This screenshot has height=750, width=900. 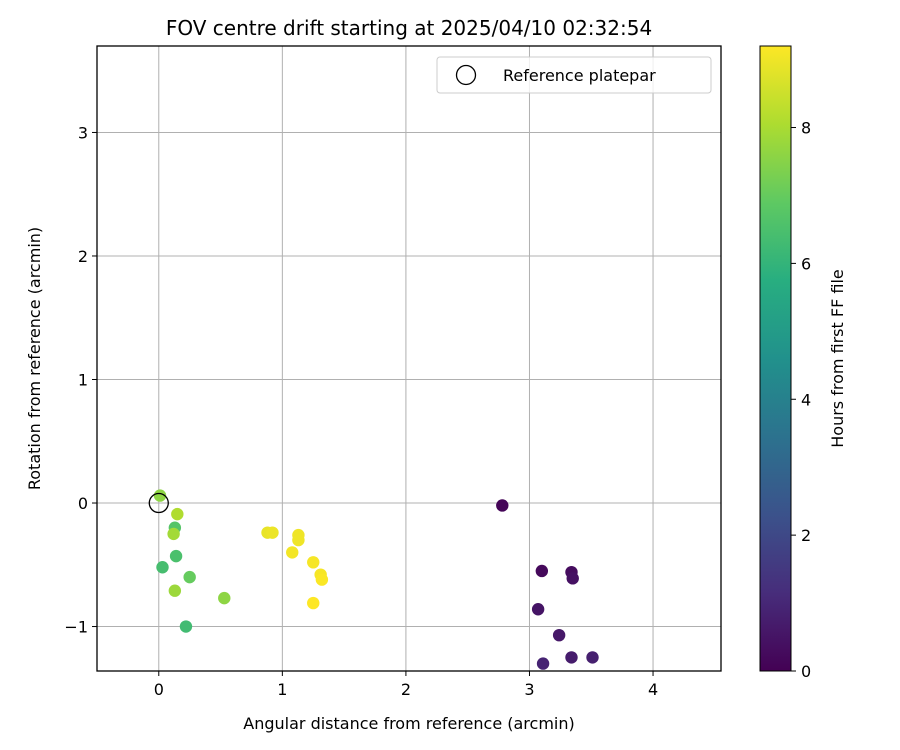 What do you see at coordinates (466, 75) in the screenshot?
I see `legend-open-circle-icon` at bounding box center [466, 75].